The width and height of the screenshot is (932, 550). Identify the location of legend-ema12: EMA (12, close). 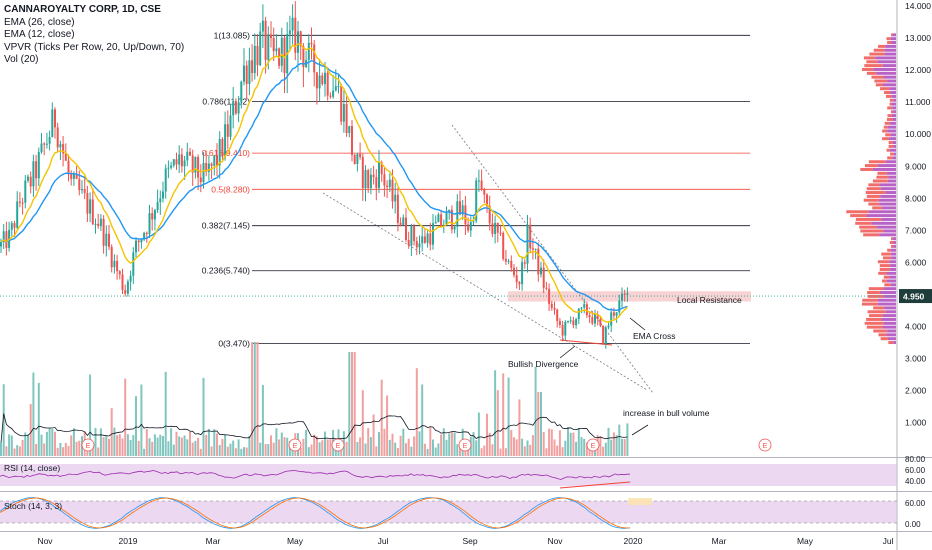
(39, 35).